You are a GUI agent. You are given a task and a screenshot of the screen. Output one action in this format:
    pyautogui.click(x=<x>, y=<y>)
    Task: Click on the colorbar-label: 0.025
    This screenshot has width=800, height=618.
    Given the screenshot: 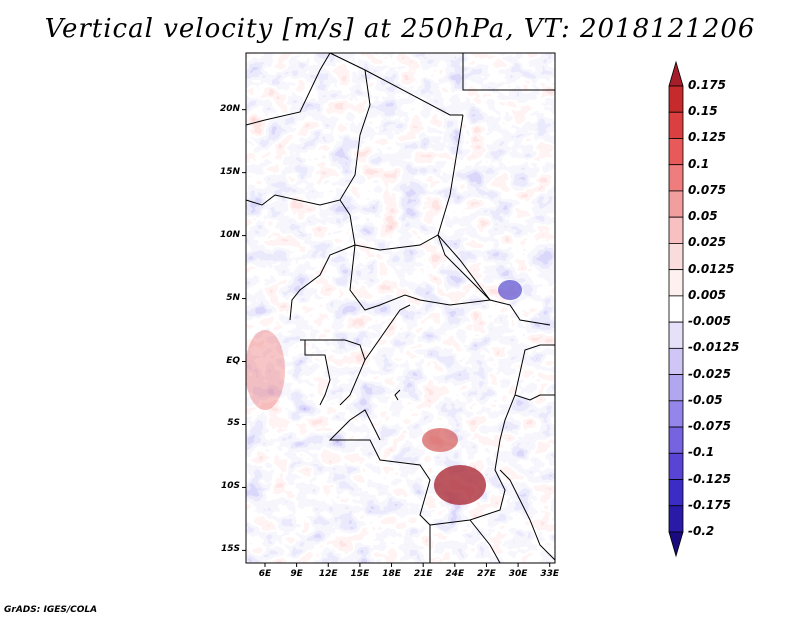 What is the action you would take?
    pyautogui.click(x=707, y=242)
    